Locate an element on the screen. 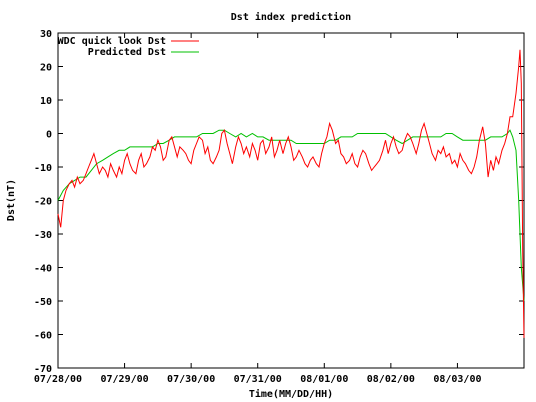  x-tick-label: 07/30/00 is located at coordinates (191, 379).